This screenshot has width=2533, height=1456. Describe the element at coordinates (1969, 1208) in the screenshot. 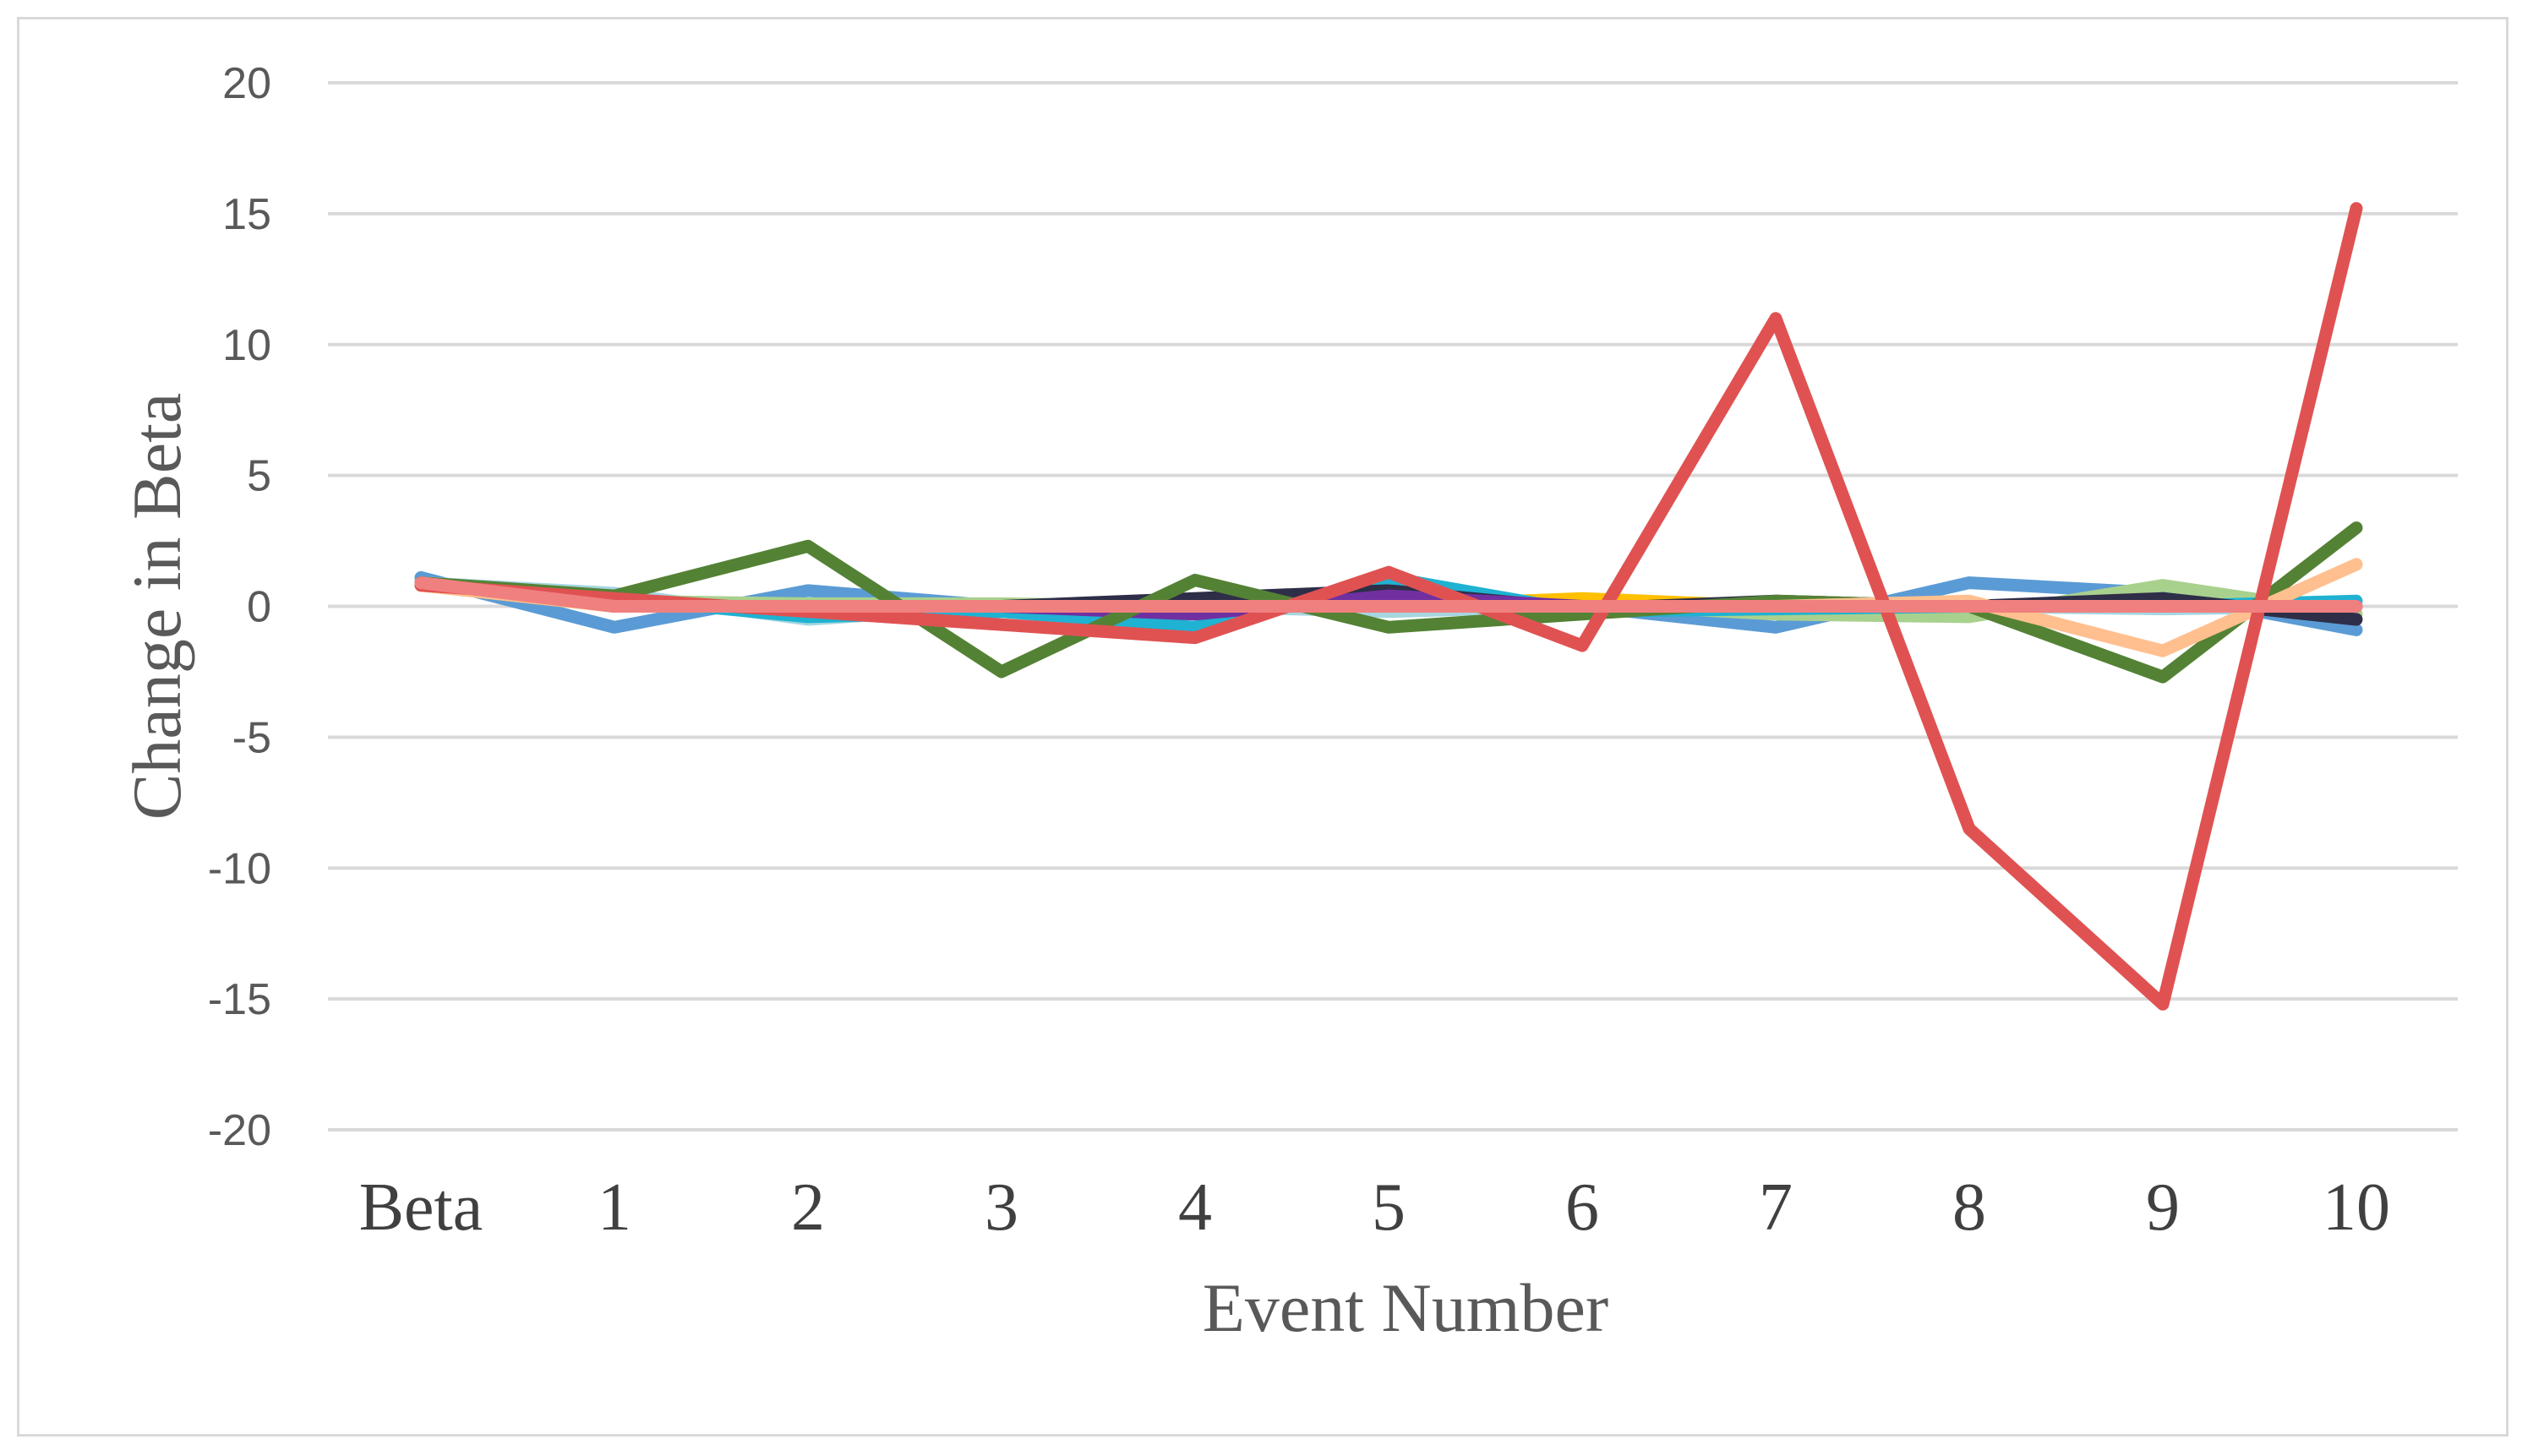

I see `x-tick-label: 8` at that location.